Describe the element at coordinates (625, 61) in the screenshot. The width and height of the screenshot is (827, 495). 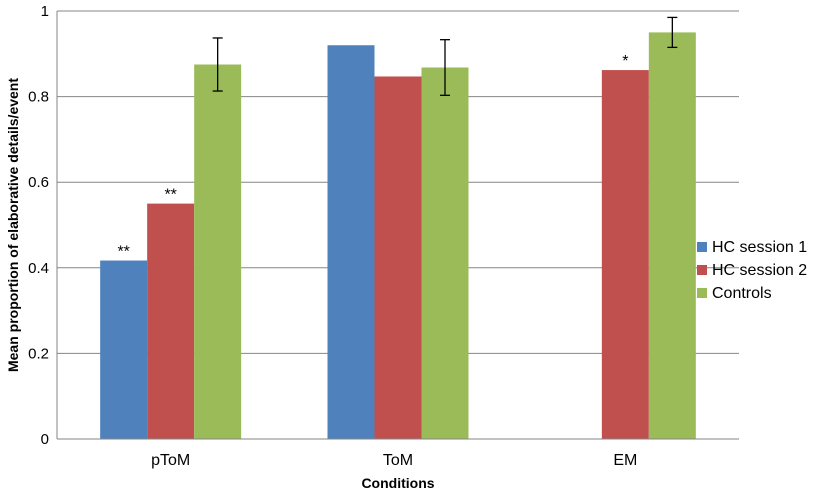
I see `significance-marker: *` at that location.